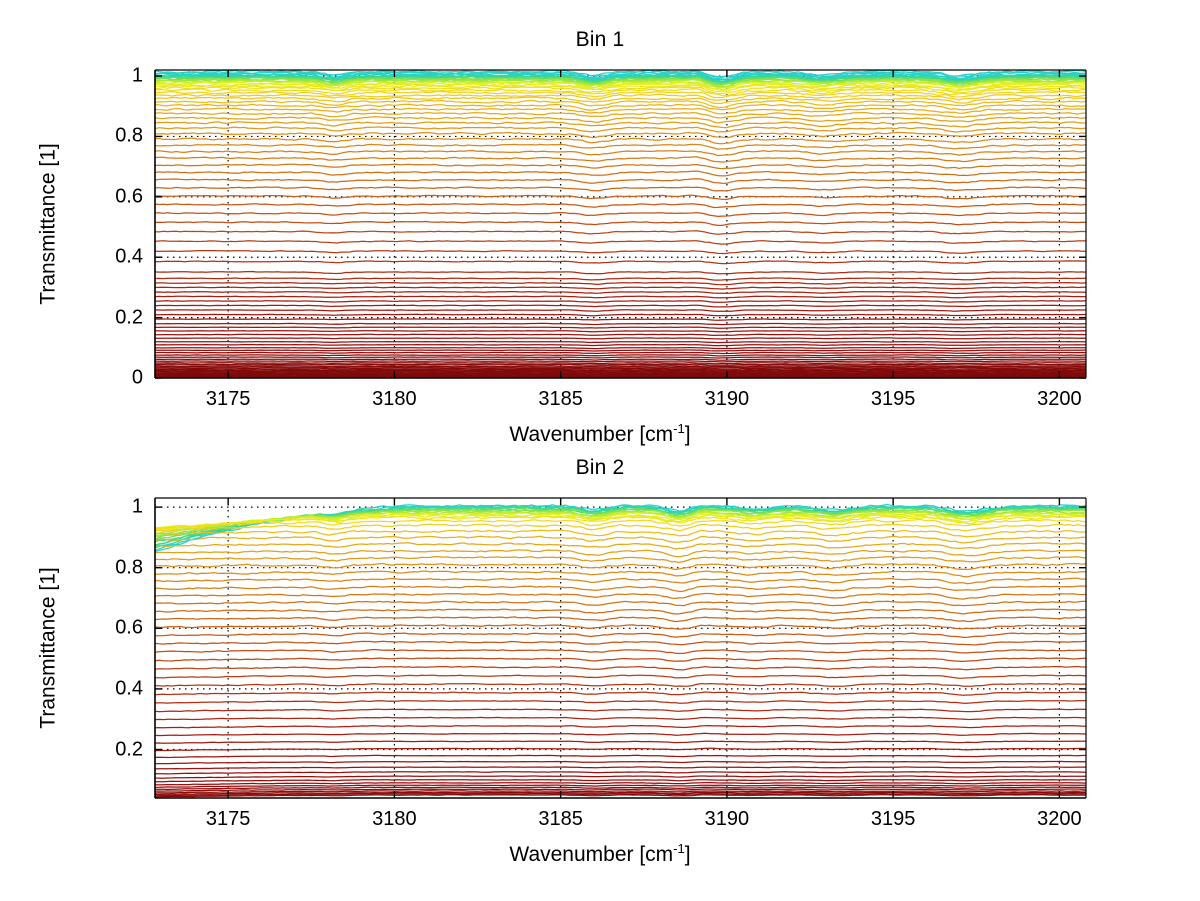 This screenshot has width=1200, height=901. What do you see at coordinates (129, 627) in the screenshot?
I see `ytick-label: 0.6` at bounding box center [129, 627].